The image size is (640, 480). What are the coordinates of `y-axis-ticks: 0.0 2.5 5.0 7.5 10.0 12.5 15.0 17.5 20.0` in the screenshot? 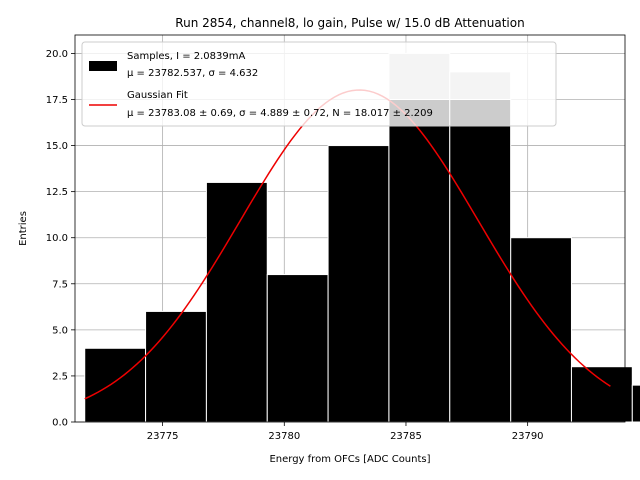 It's located at (60, 239).